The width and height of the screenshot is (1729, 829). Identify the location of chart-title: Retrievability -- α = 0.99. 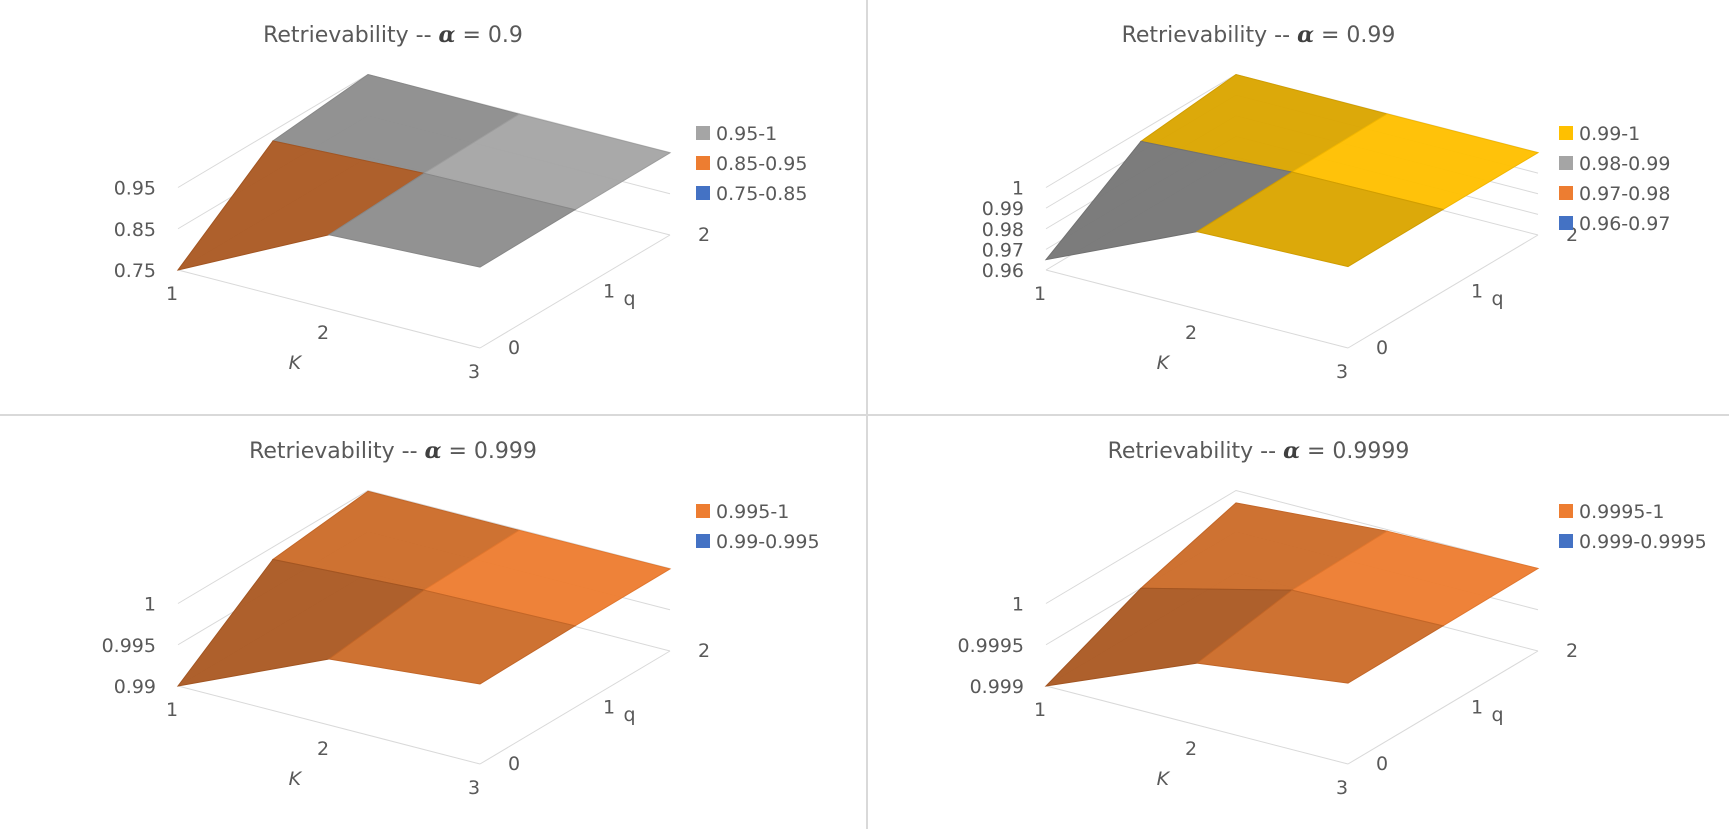
(1259, 35).